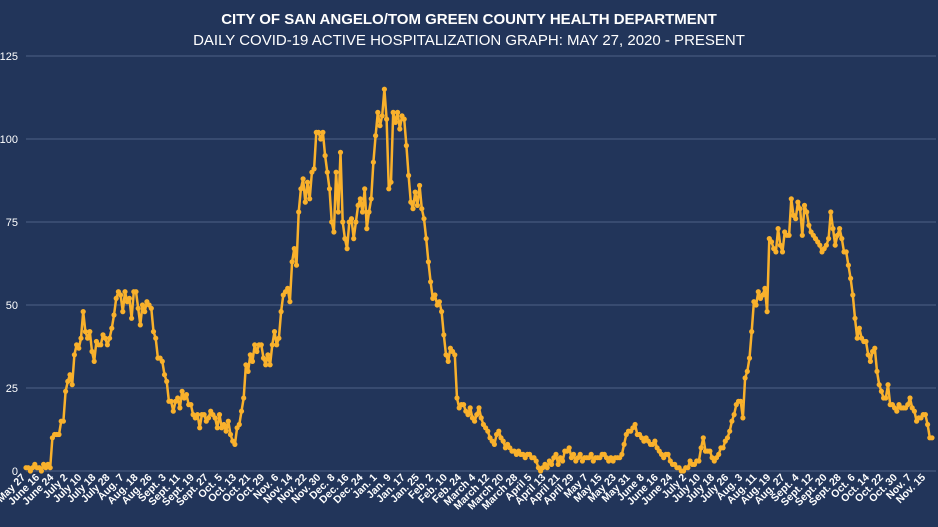 The width and height of the screenshot is (938, 527). Describe the element at coordinates (15, 472) in the screenshot. I see `y-tick-label: 0` at that location.